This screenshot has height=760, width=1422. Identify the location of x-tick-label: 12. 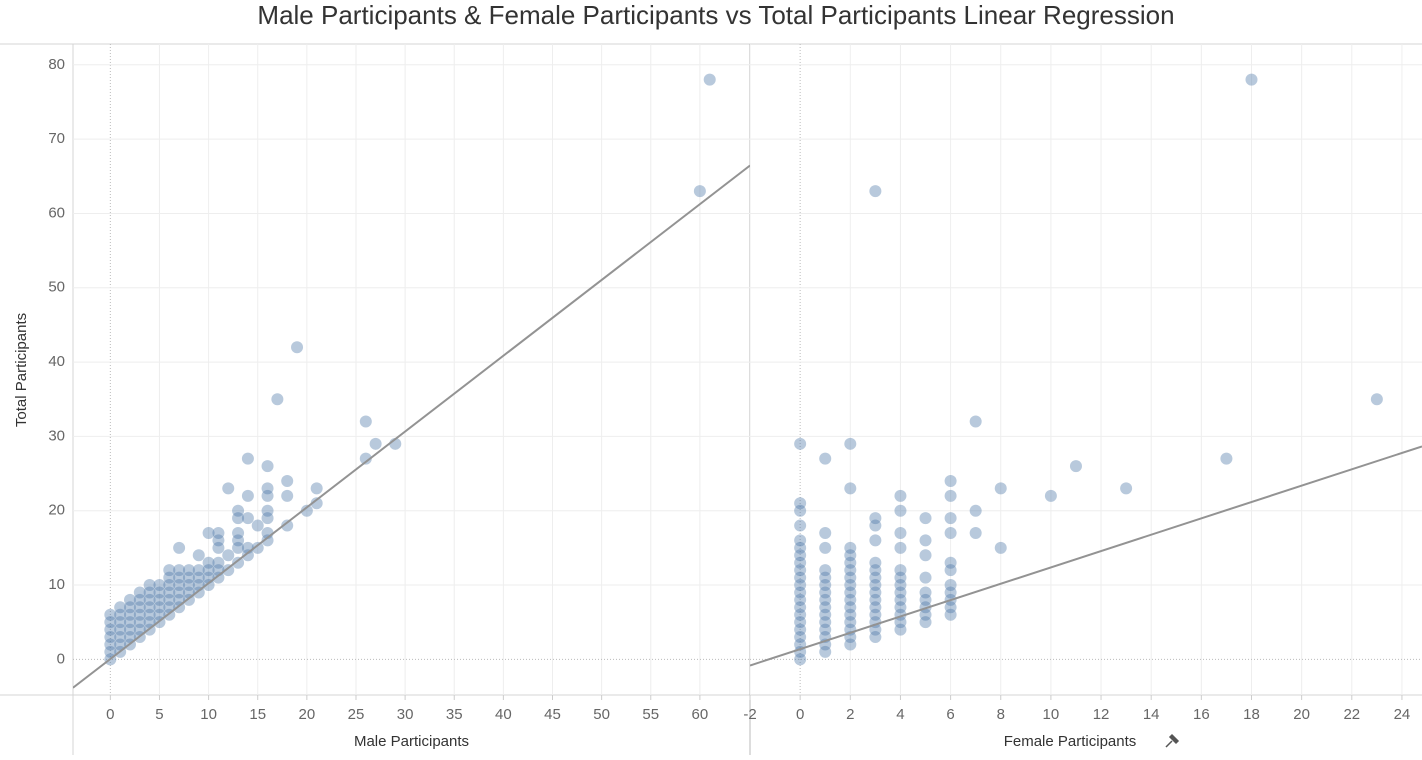
(1101, 714).